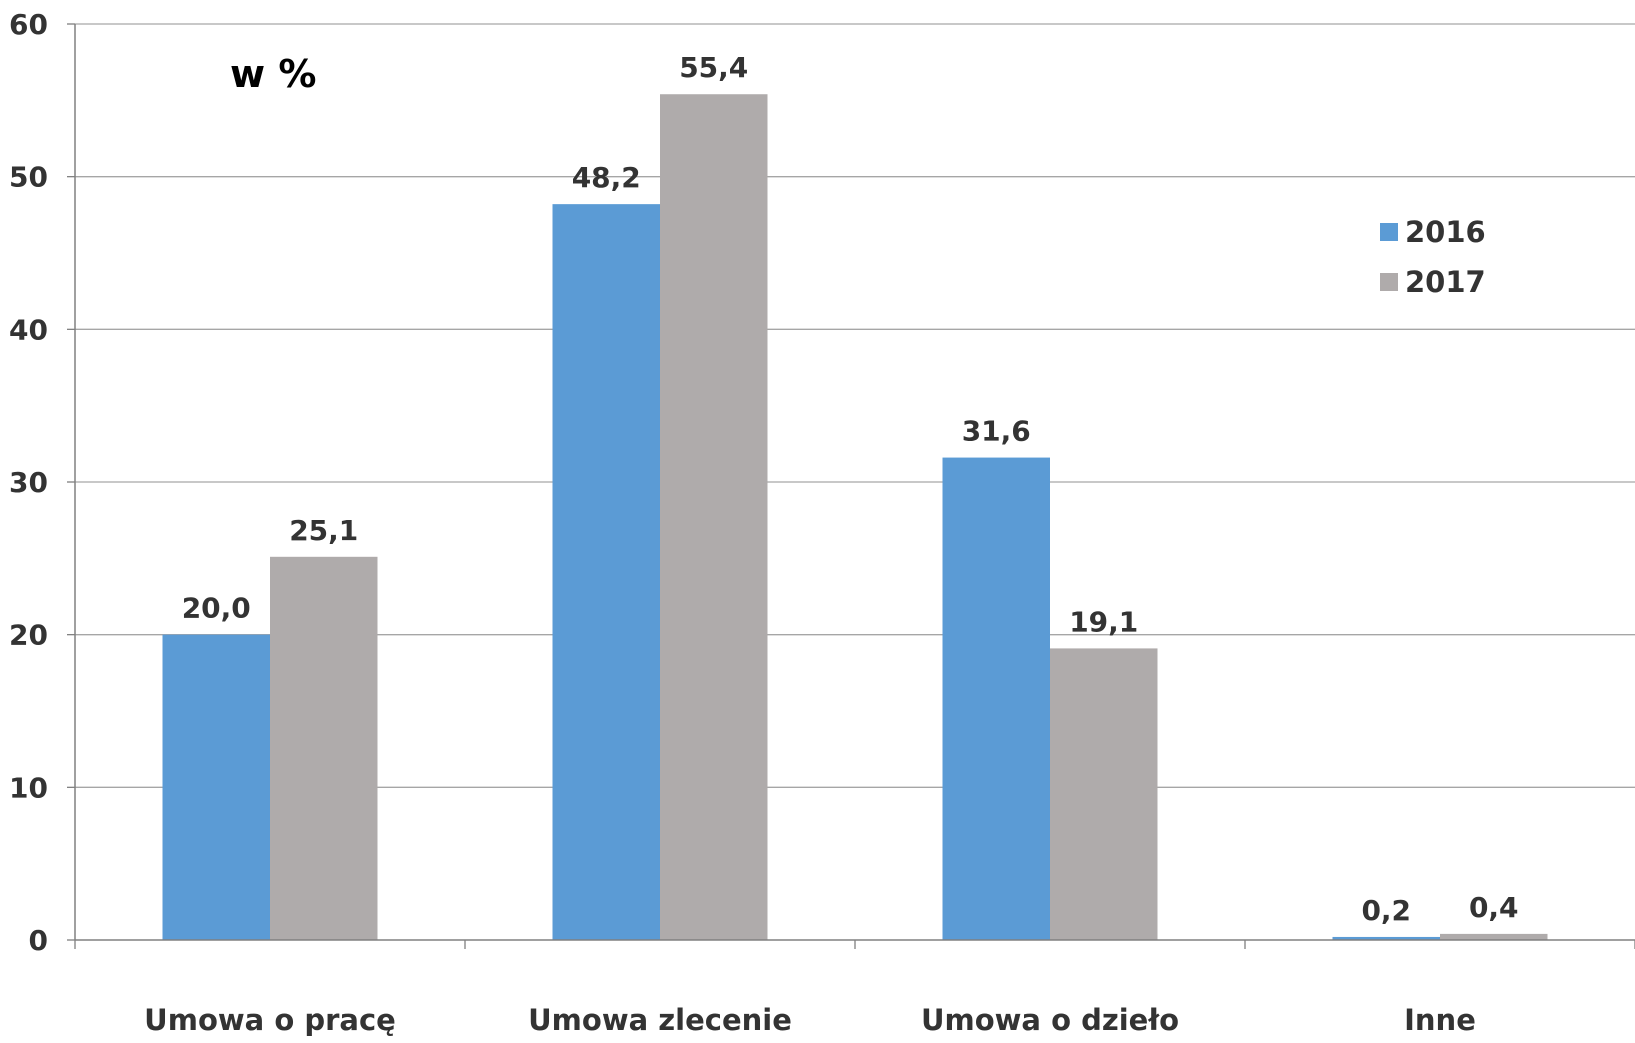  I want to click on data-label-2017: 25,1, so click(323, 530).